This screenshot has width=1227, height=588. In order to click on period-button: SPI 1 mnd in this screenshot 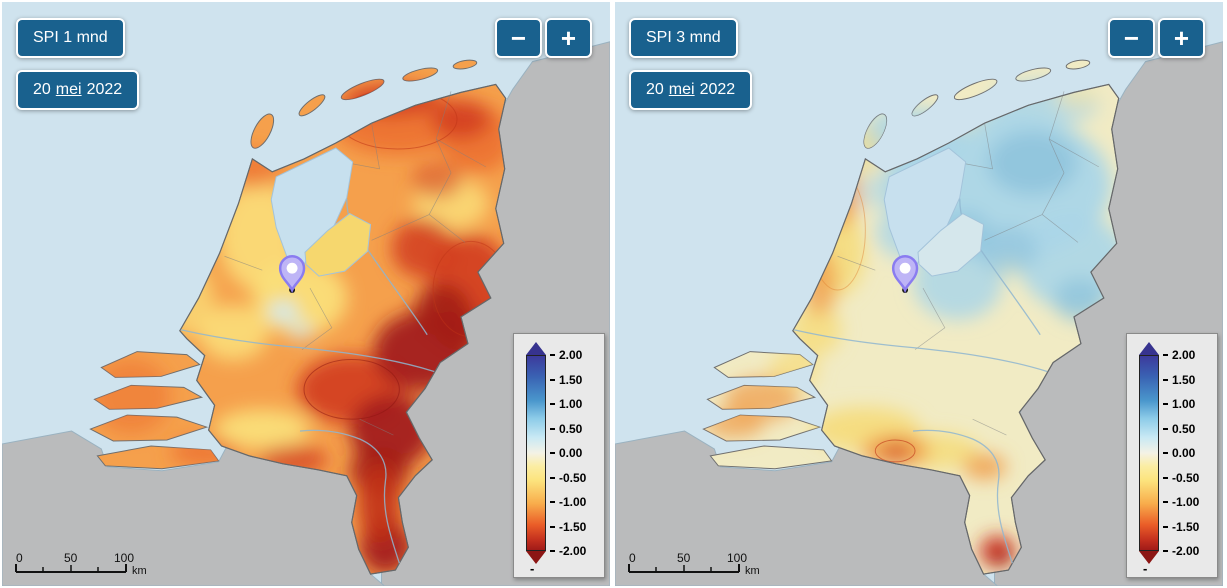, I will do `click(70, 38)`.